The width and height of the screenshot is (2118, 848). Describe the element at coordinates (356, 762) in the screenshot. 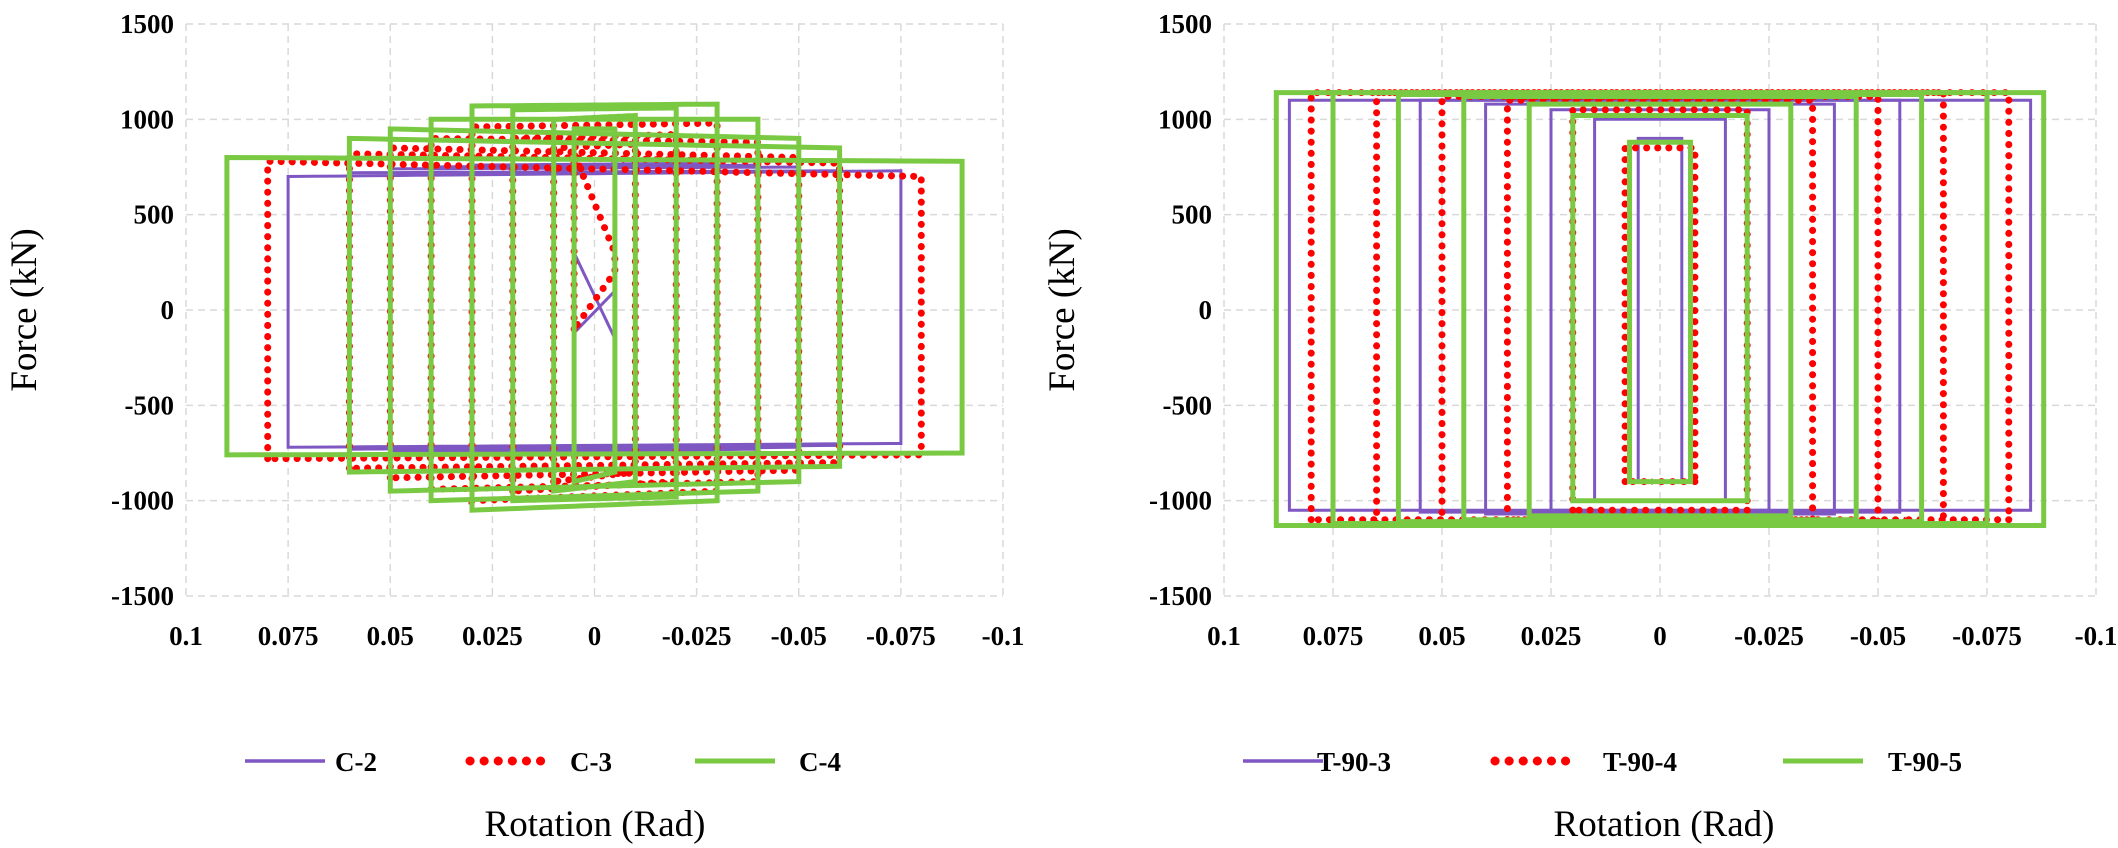

I see `legend-label: C-2` at that location.